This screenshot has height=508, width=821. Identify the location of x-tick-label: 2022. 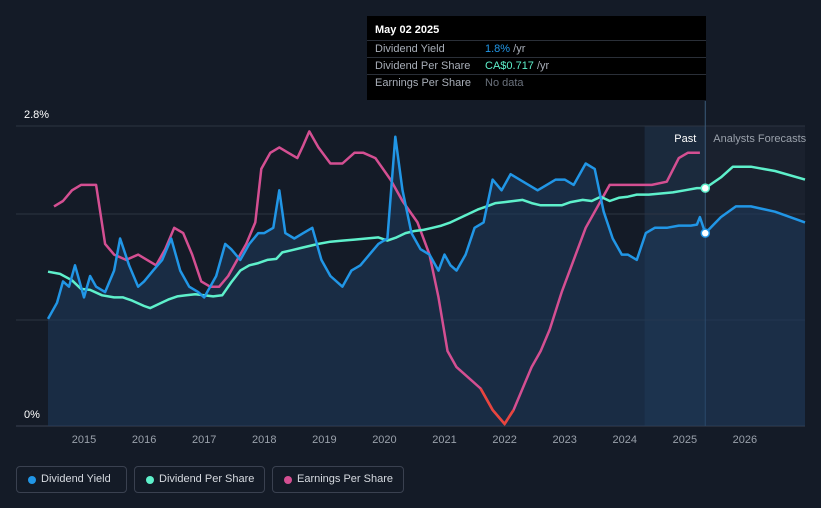
(504, 440).